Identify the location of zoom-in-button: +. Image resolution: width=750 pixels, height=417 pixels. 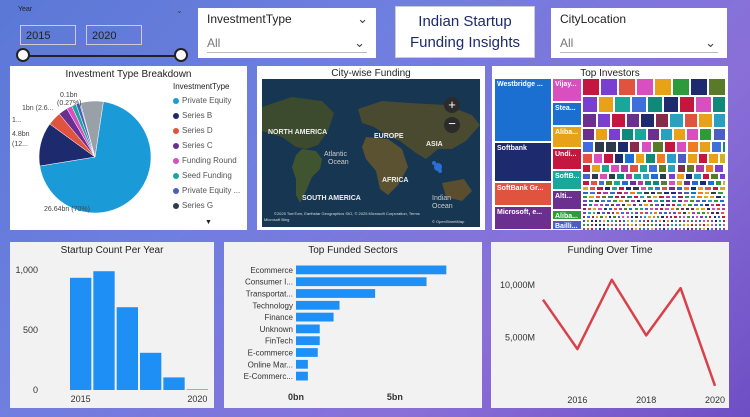
(452, 105).